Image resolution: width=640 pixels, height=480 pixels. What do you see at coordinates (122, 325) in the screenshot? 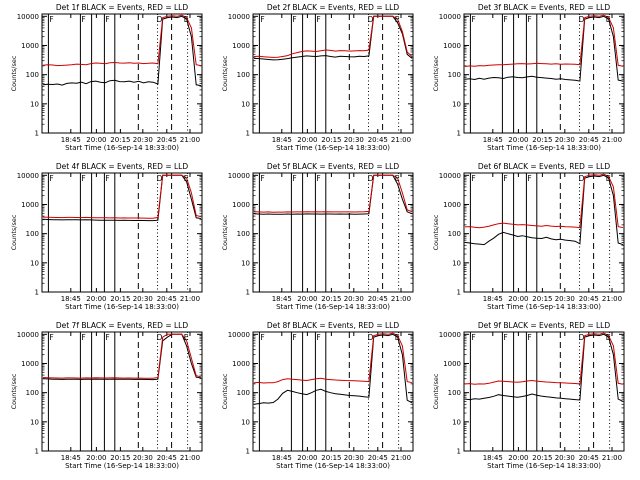
I see `panel-title: Det 7f BLACK = Events, RED = LLD` at bounding box center [122, 325].